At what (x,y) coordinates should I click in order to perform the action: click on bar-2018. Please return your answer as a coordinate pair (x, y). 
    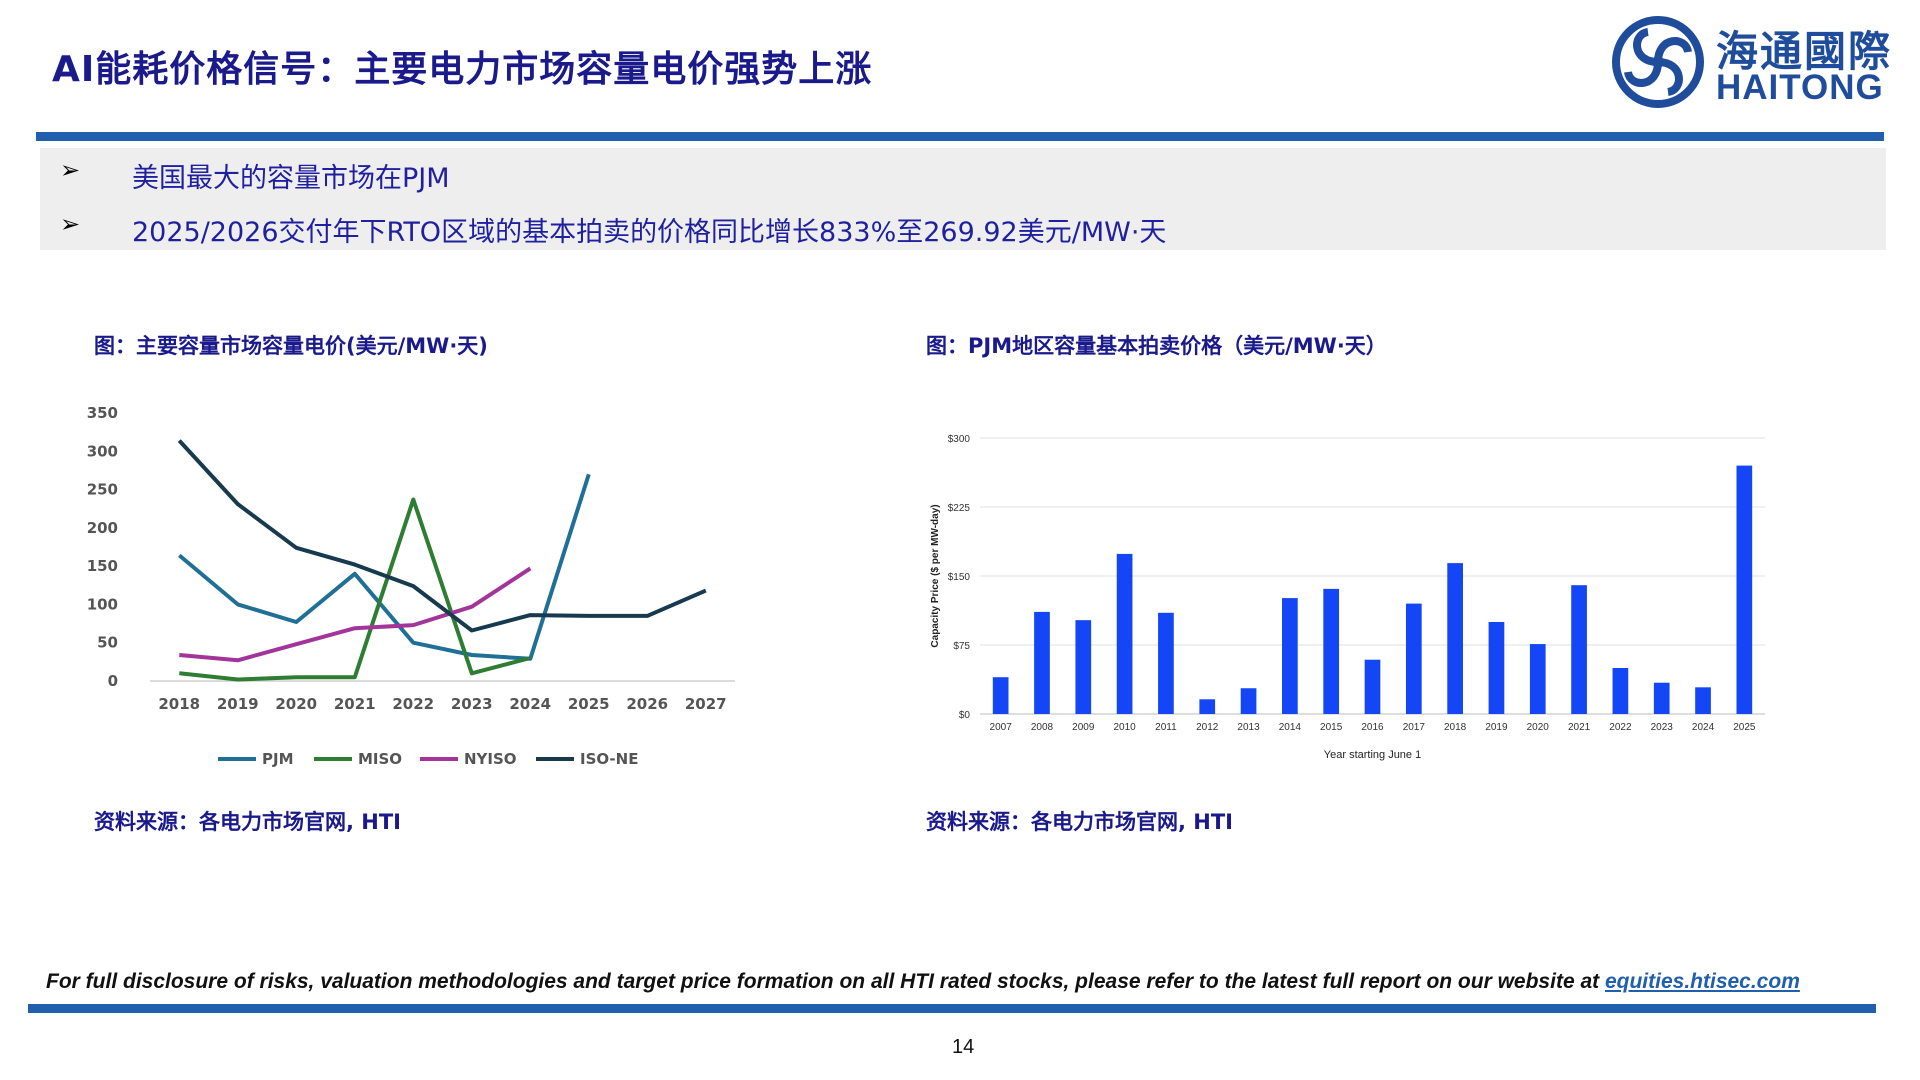
    Looking at the image, I should click on (1455, 638).